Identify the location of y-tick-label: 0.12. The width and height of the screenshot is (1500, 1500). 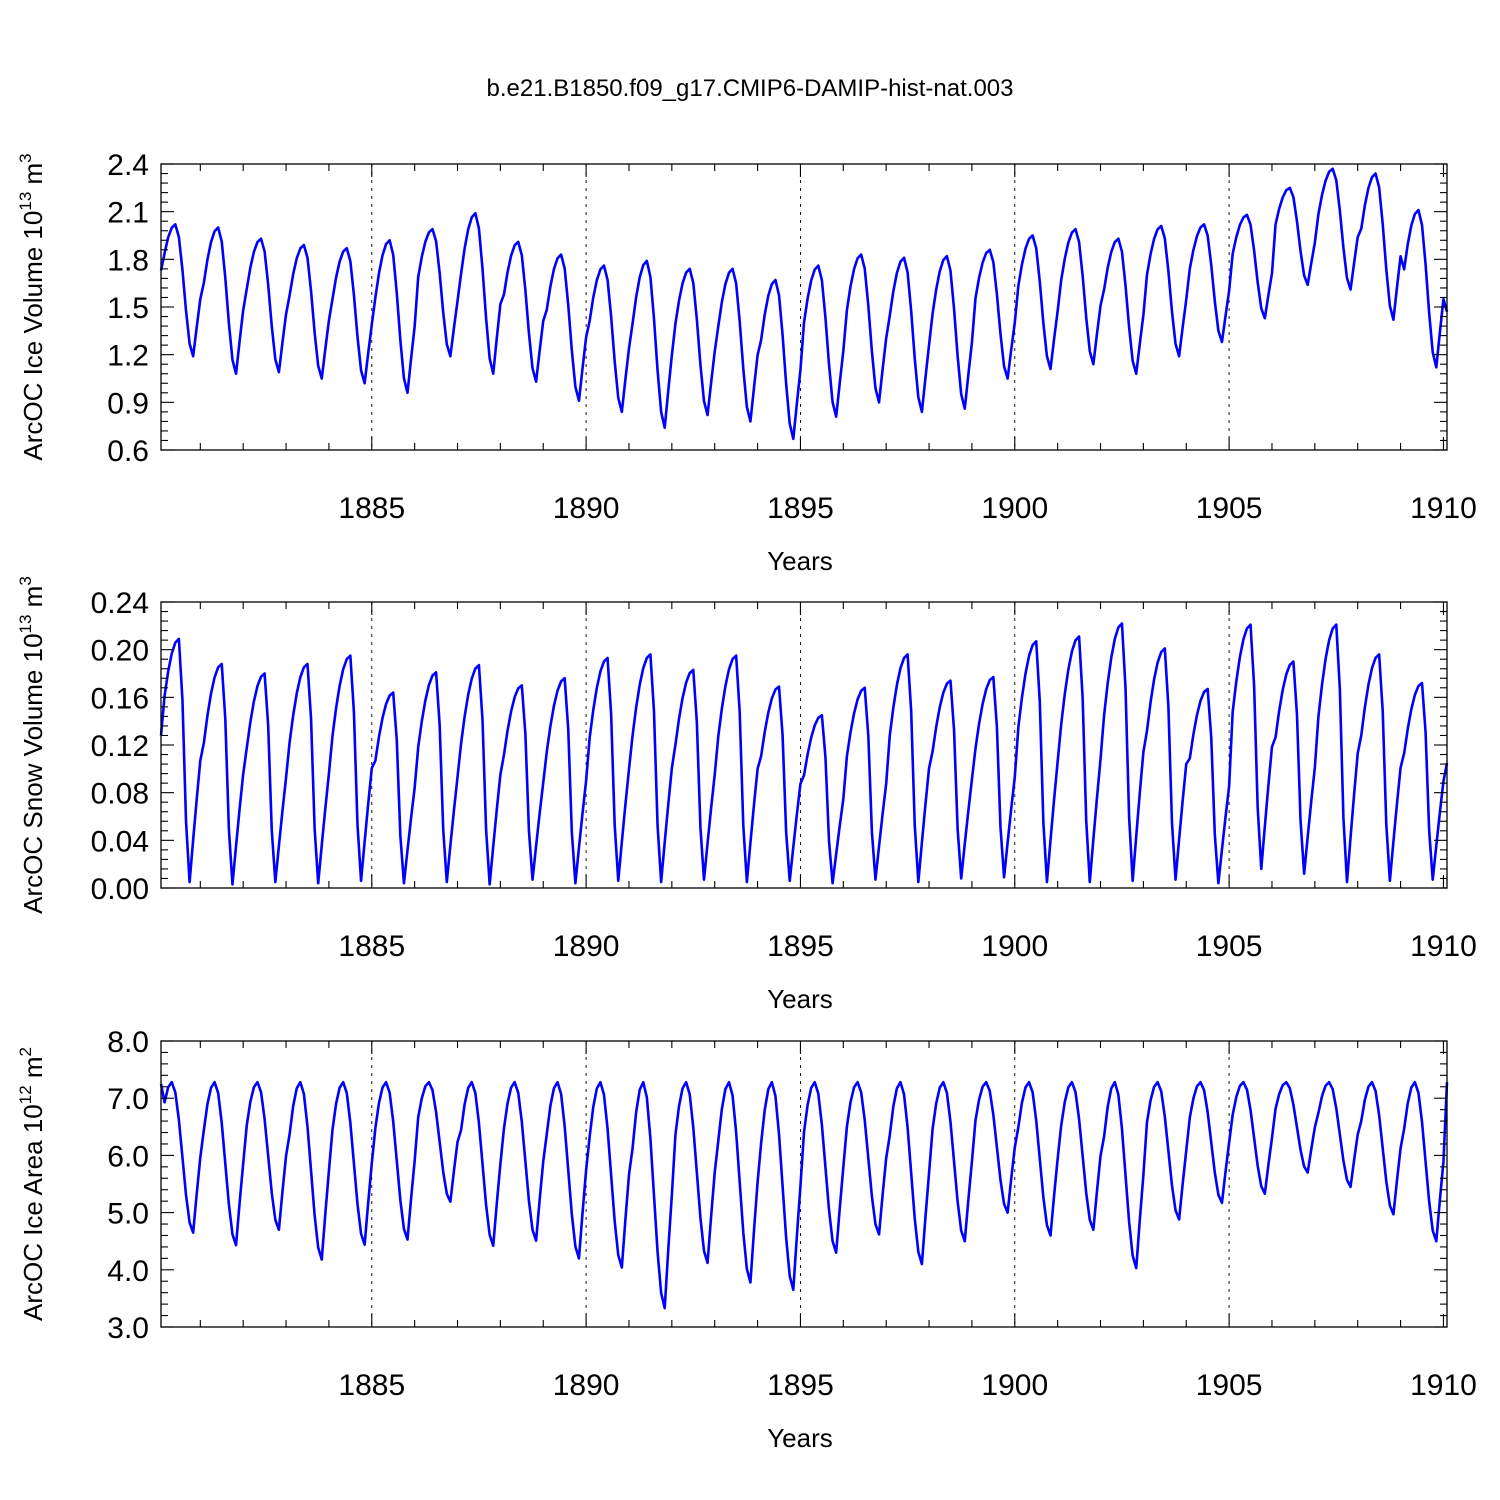
(120, 746).